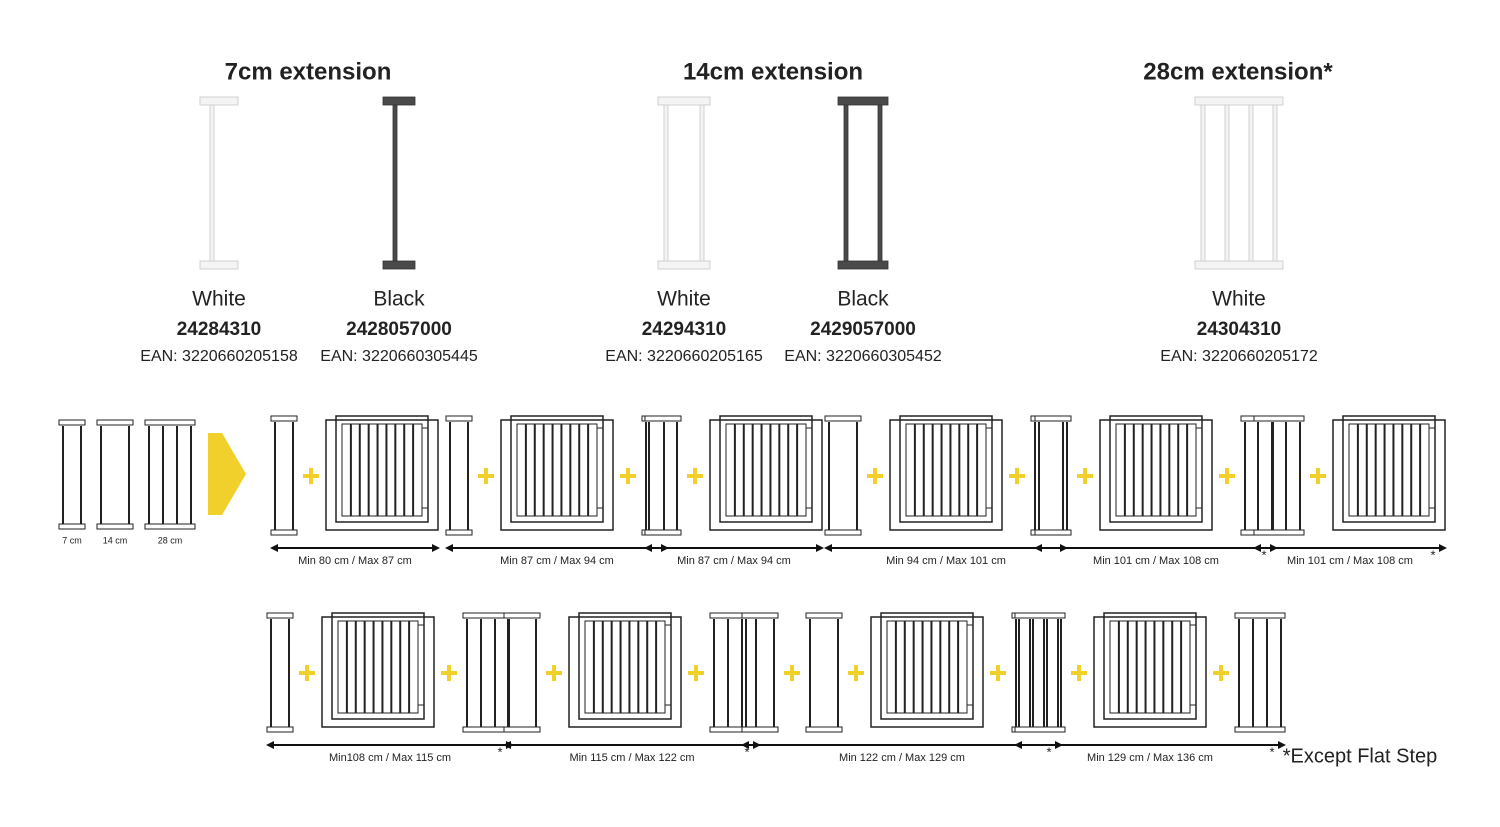 The width and height of the screenshot is (1500, 827). I want to click on product-ean: EAN: 3220660205158, so click(219, 356).